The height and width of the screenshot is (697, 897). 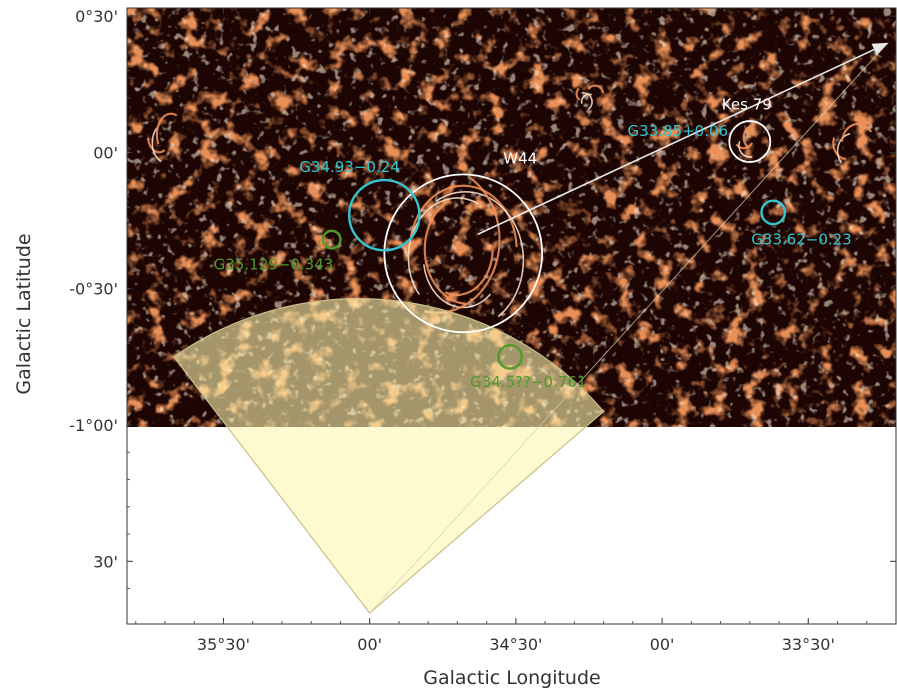 What do you see at coordinates (93, 425) in the screenshot?
I see `y-tick-label: -1°00'` at bounding box center [93, 425].